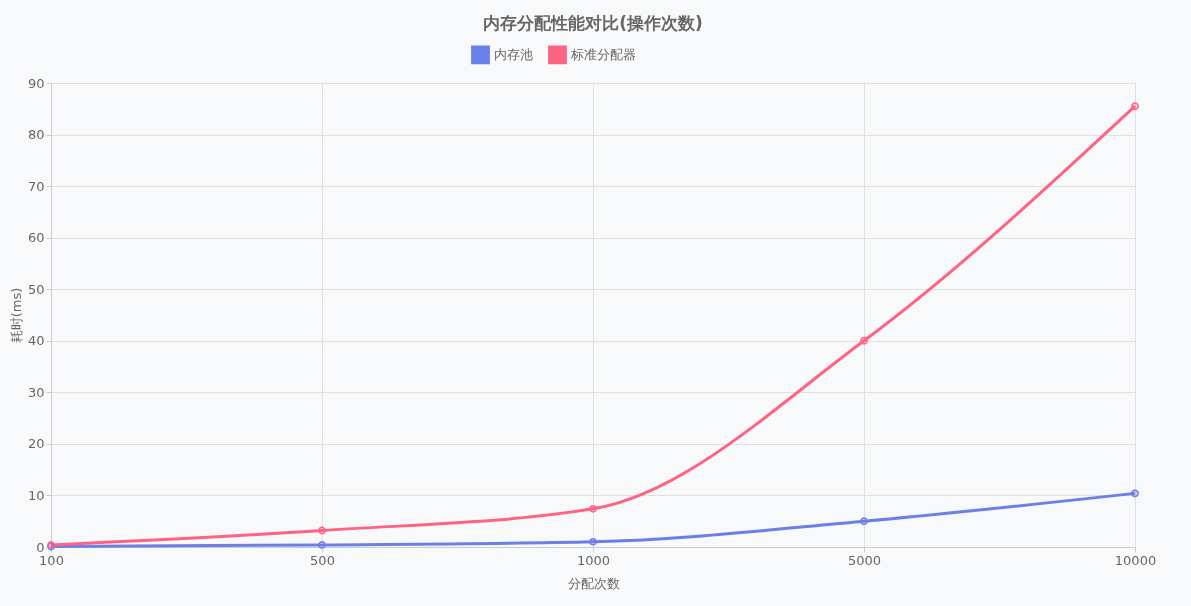 Image resolution: width=1191 pixels, height=606 pixels. I want to click on y-tick-label: 90, so click(36, 83).